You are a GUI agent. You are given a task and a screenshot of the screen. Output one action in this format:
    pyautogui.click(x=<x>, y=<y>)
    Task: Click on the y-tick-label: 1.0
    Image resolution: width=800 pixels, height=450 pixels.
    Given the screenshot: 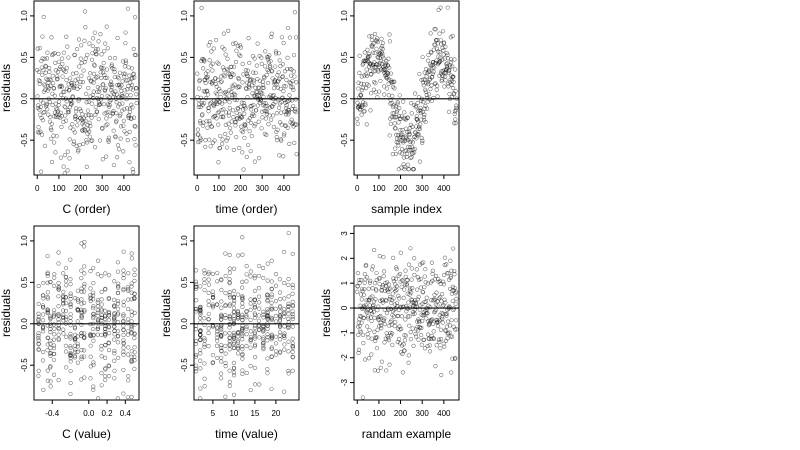 What is the action you would take?
    pyautogui.click(x=24, y=241)
    